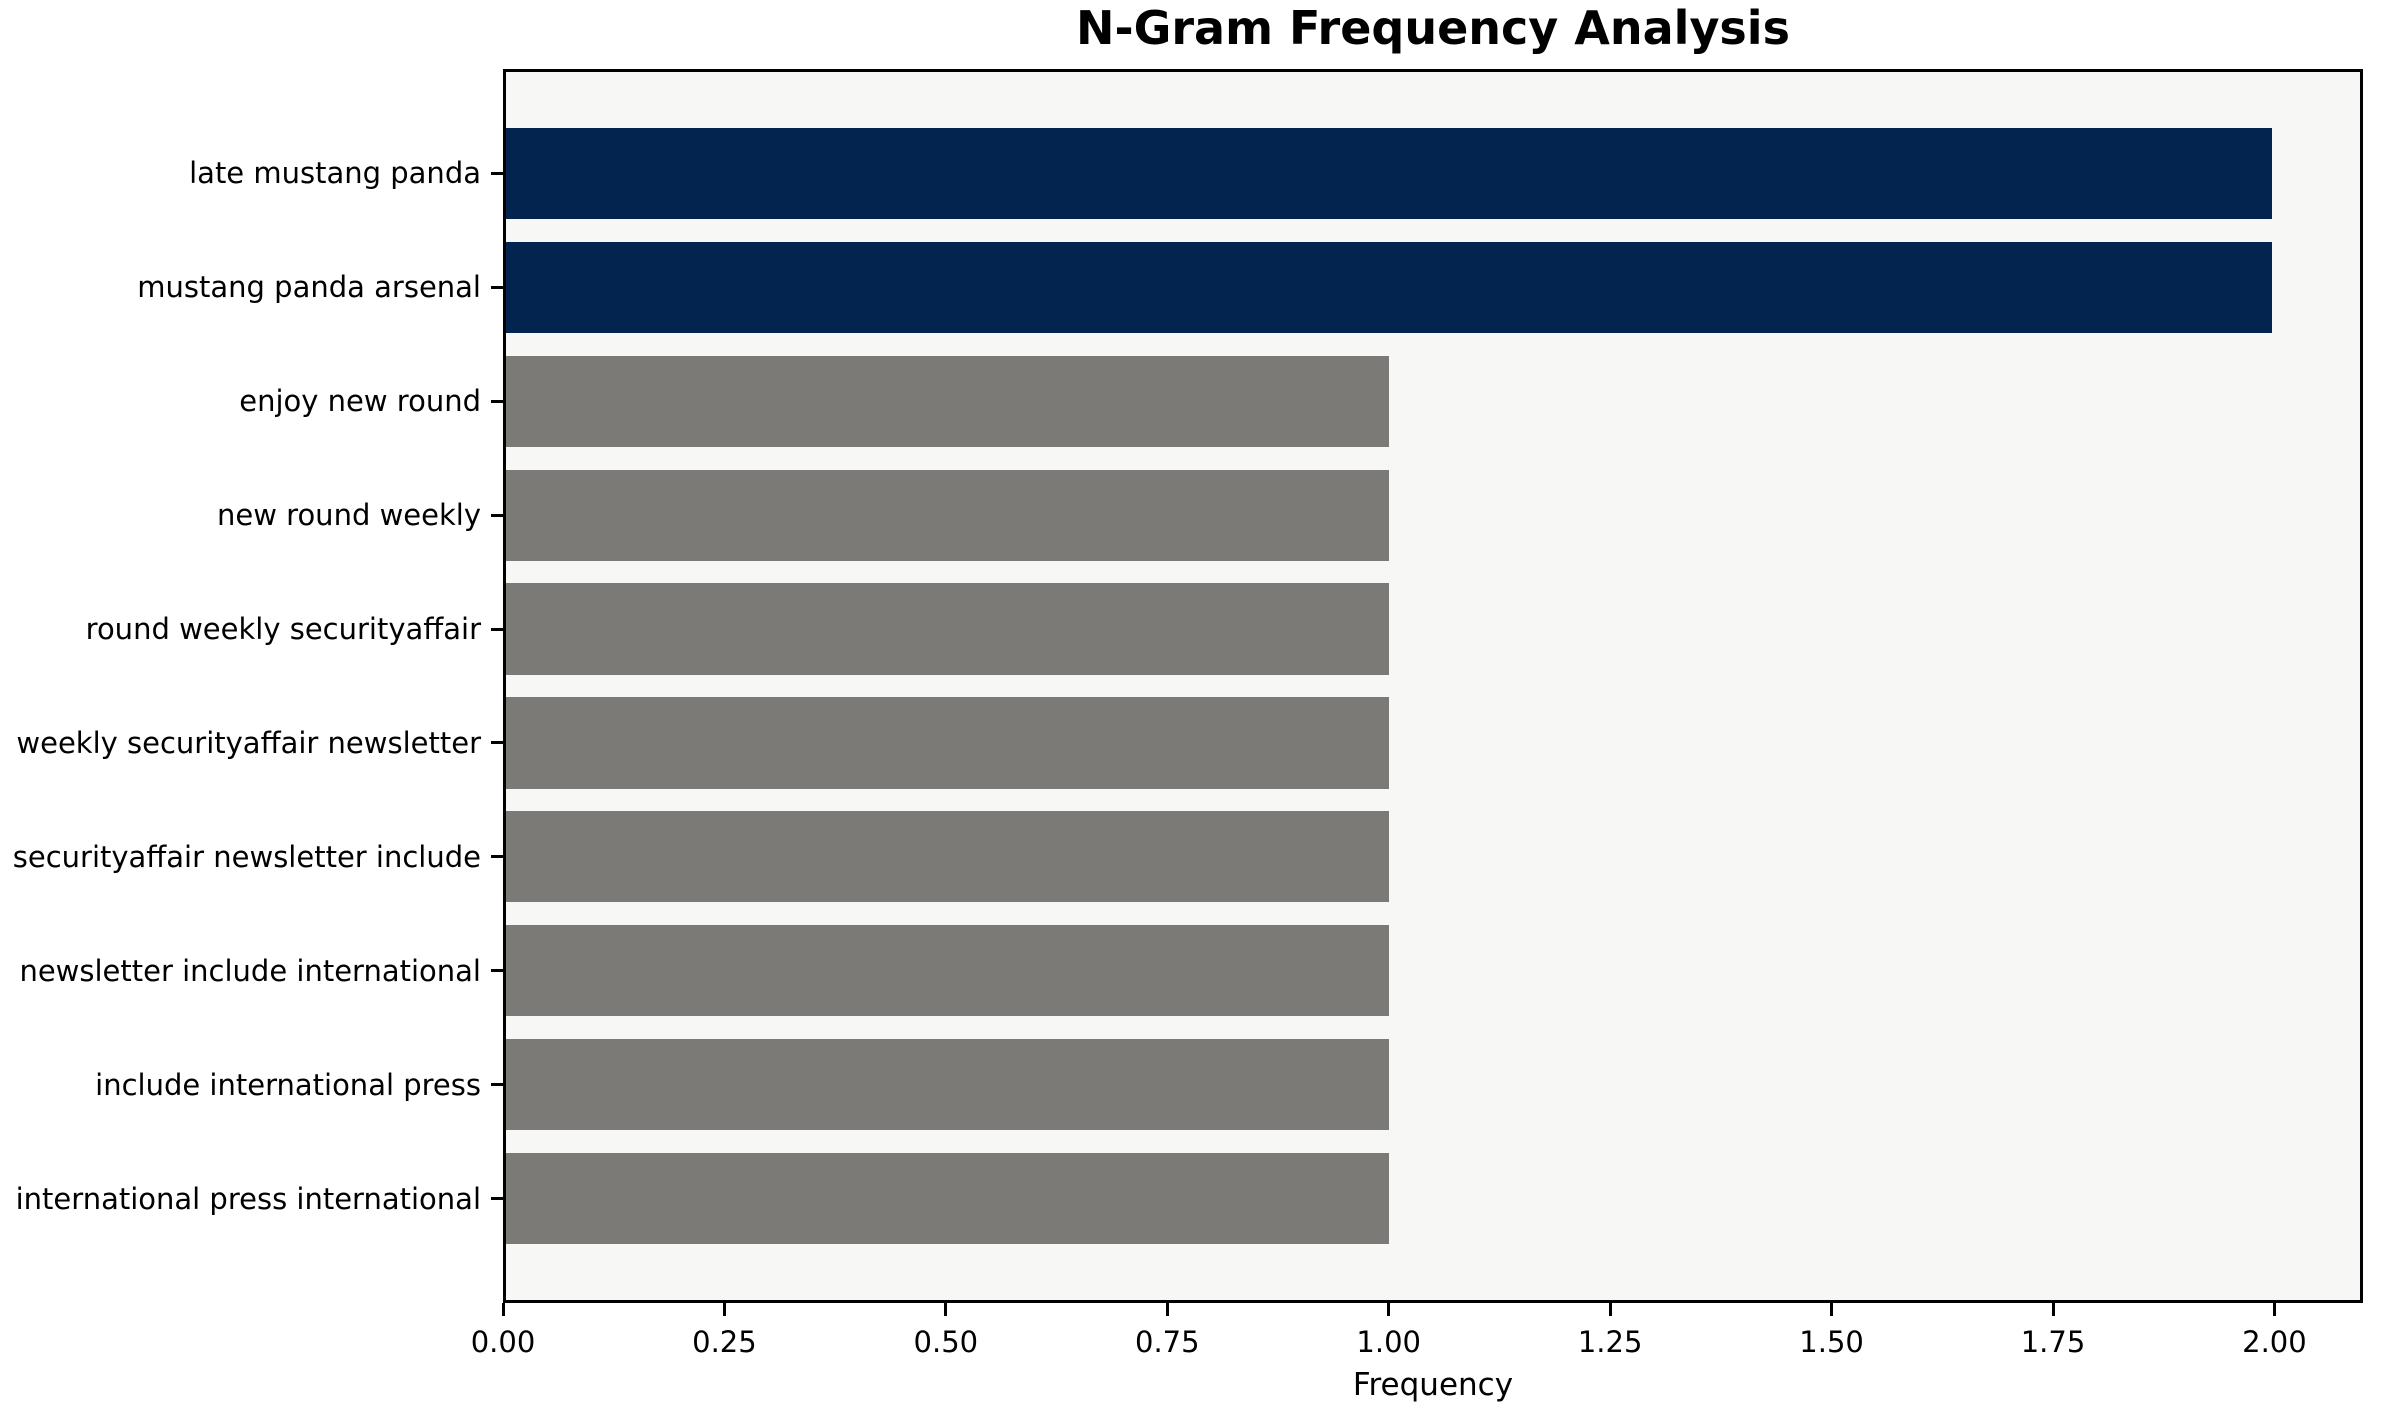 This screenshot has height=1414, width=2383. What do you see at coordinates (1433, 28) in the screenshot?
I see `chart-title: N-Gram Frequency Analysis` at bounding box center [1433, 28].